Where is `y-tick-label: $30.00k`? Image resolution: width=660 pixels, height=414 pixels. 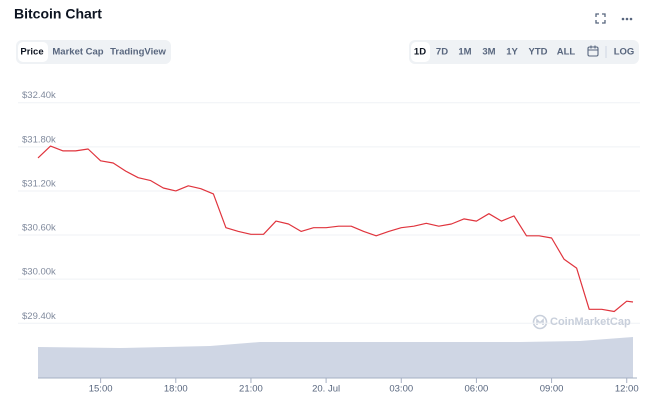 y-tick-label: $30.00k is located at coordinates (39, 272).